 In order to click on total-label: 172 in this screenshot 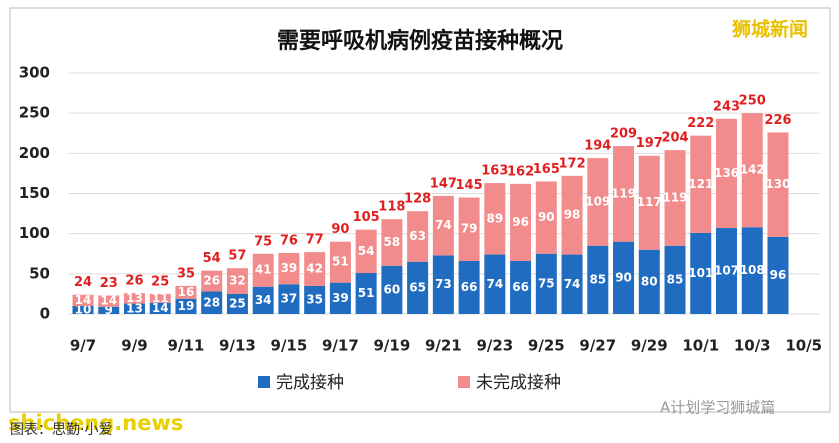, I will do `click(571, 163)`.